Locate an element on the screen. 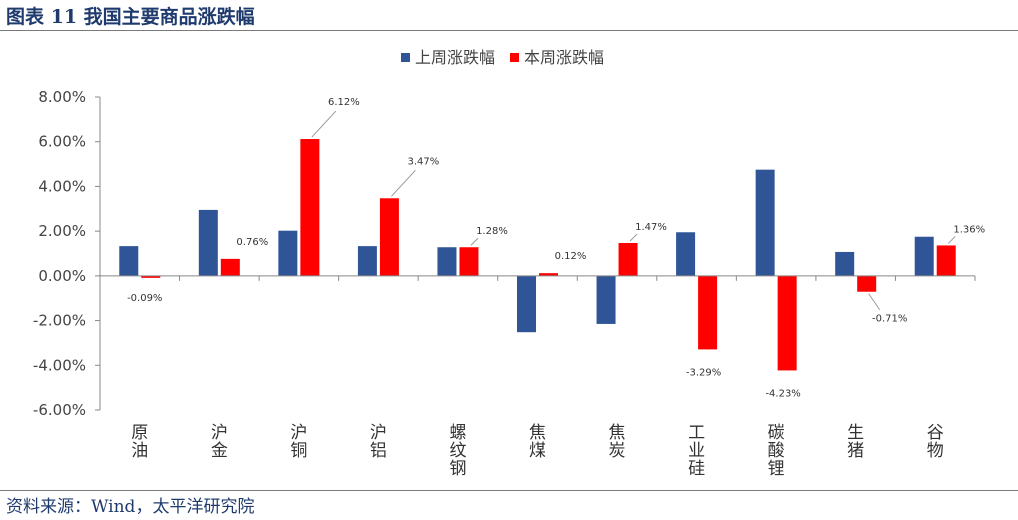 Image resolution: width=1018 pixels, height=520 pixels. y-tick-label: 8.00% is located at coordinates (62, 97).